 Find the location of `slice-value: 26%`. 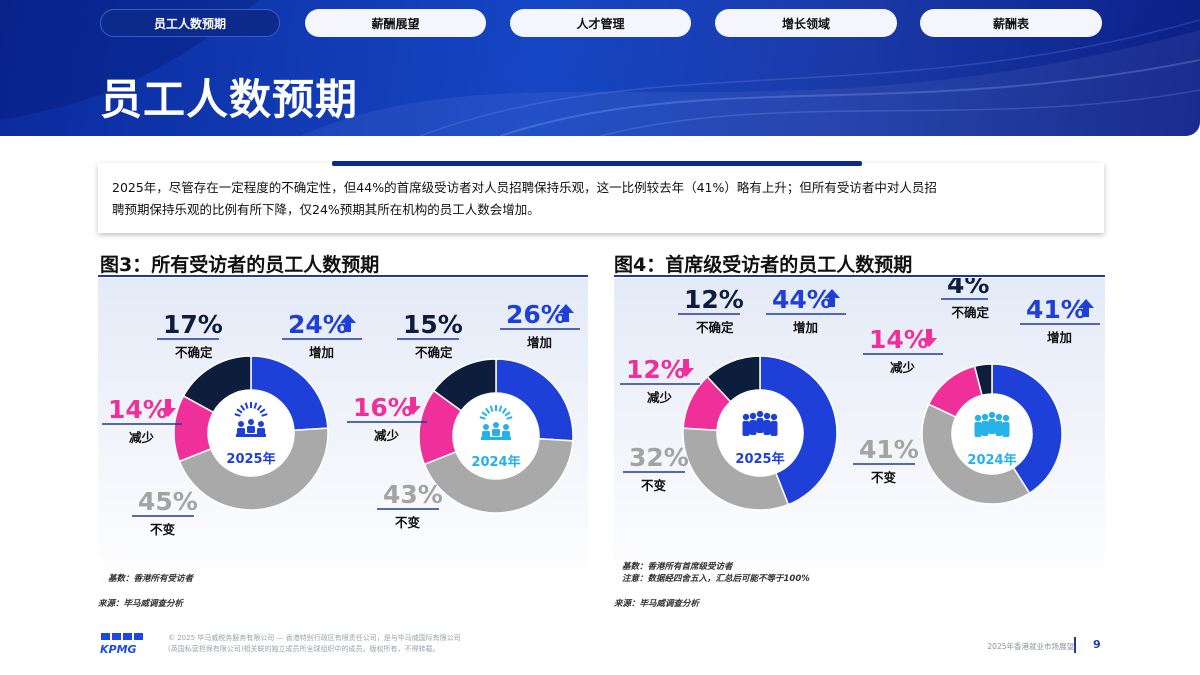

slice-value: 26% is located at coordinates (536, 314).